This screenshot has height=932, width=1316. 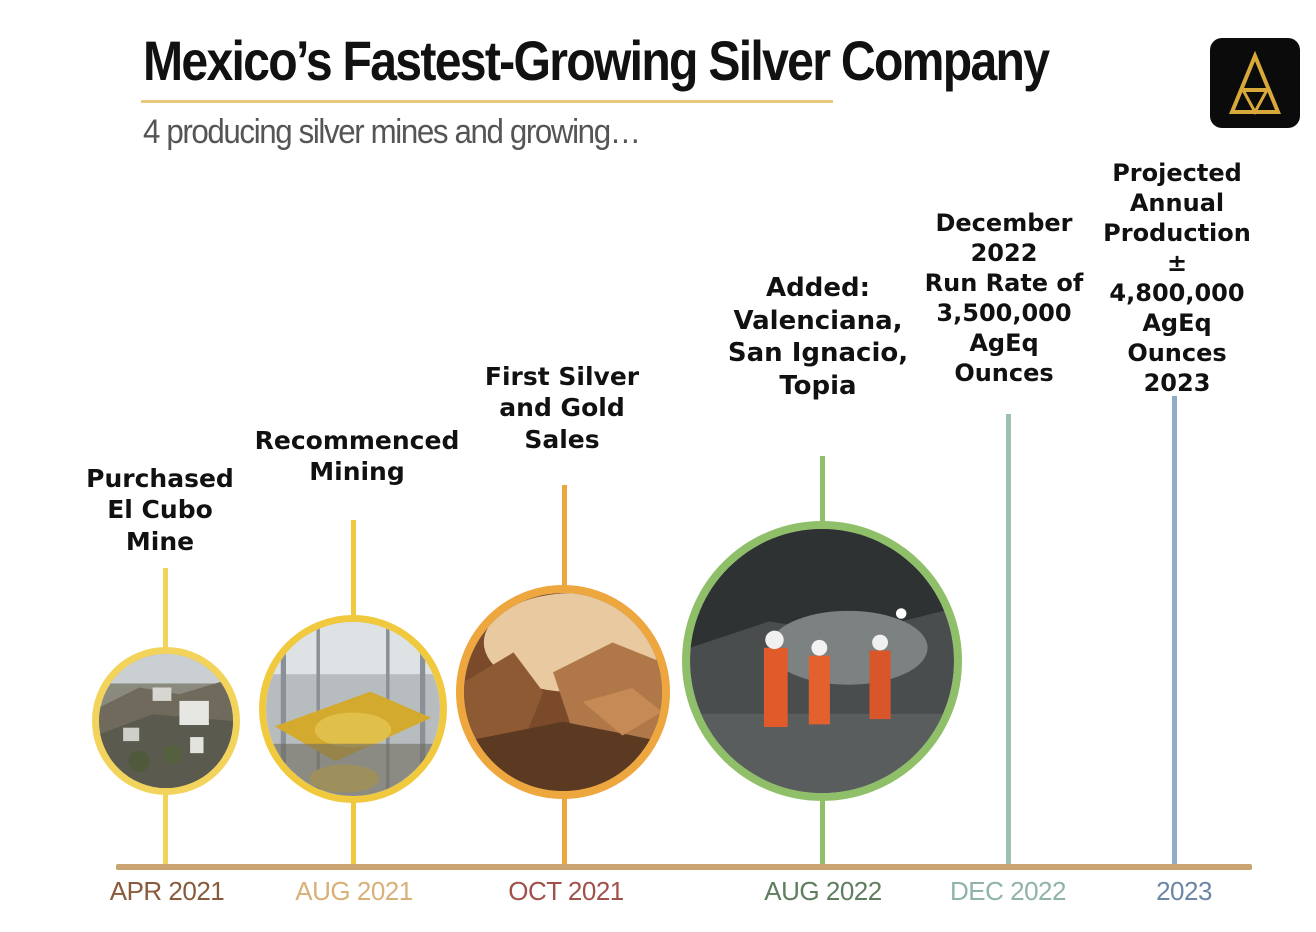 What do you see at coordinates (818, 337) in the screenshot?
I see `milestone-label-aug-2022: Added: Valenciana, San Ignacio, Topia` at bounding box center [818, 337].